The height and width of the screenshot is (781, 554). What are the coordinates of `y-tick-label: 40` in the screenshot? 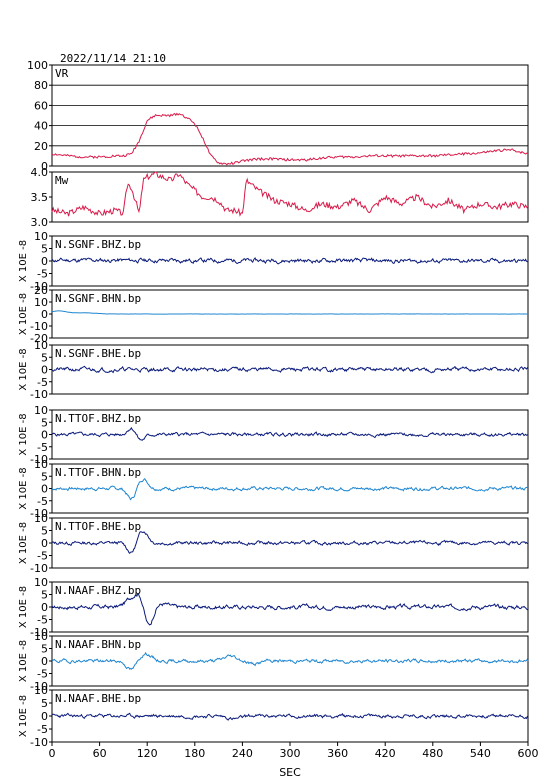 It's located at (41, 126).